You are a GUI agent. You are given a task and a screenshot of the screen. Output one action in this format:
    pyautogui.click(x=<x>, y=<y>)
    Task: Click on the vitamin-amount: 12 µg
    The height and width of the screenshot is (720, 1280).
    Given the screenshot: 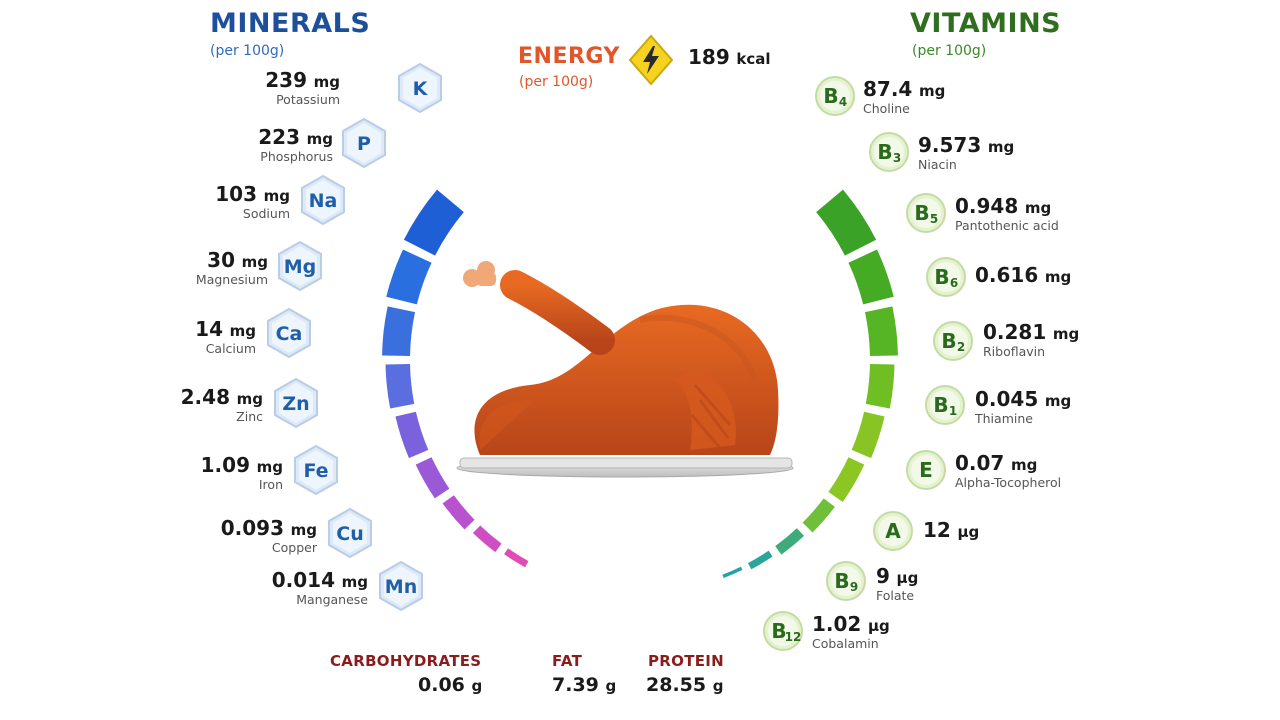 What is the action you would take?
    pyautogui.click(x=951, y=530)
    